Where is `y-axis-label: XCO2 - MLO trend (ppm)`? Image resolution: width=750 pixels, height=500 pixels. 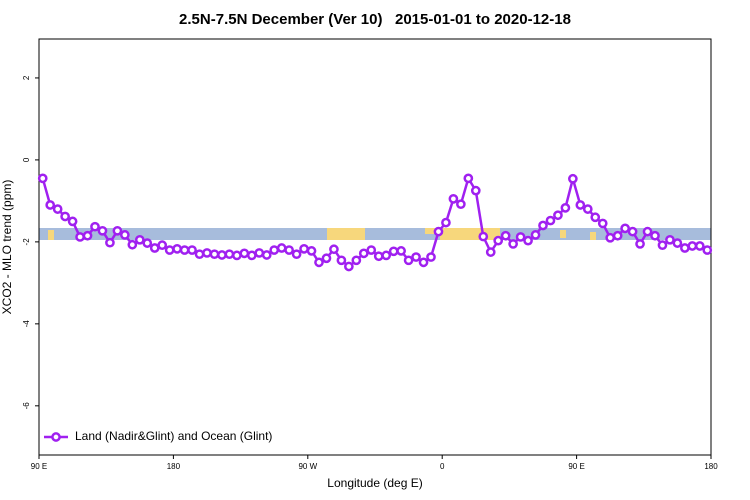
y-axis-label: XCO2 - MLO trend (ppm) is located at coordinates (7, 247).